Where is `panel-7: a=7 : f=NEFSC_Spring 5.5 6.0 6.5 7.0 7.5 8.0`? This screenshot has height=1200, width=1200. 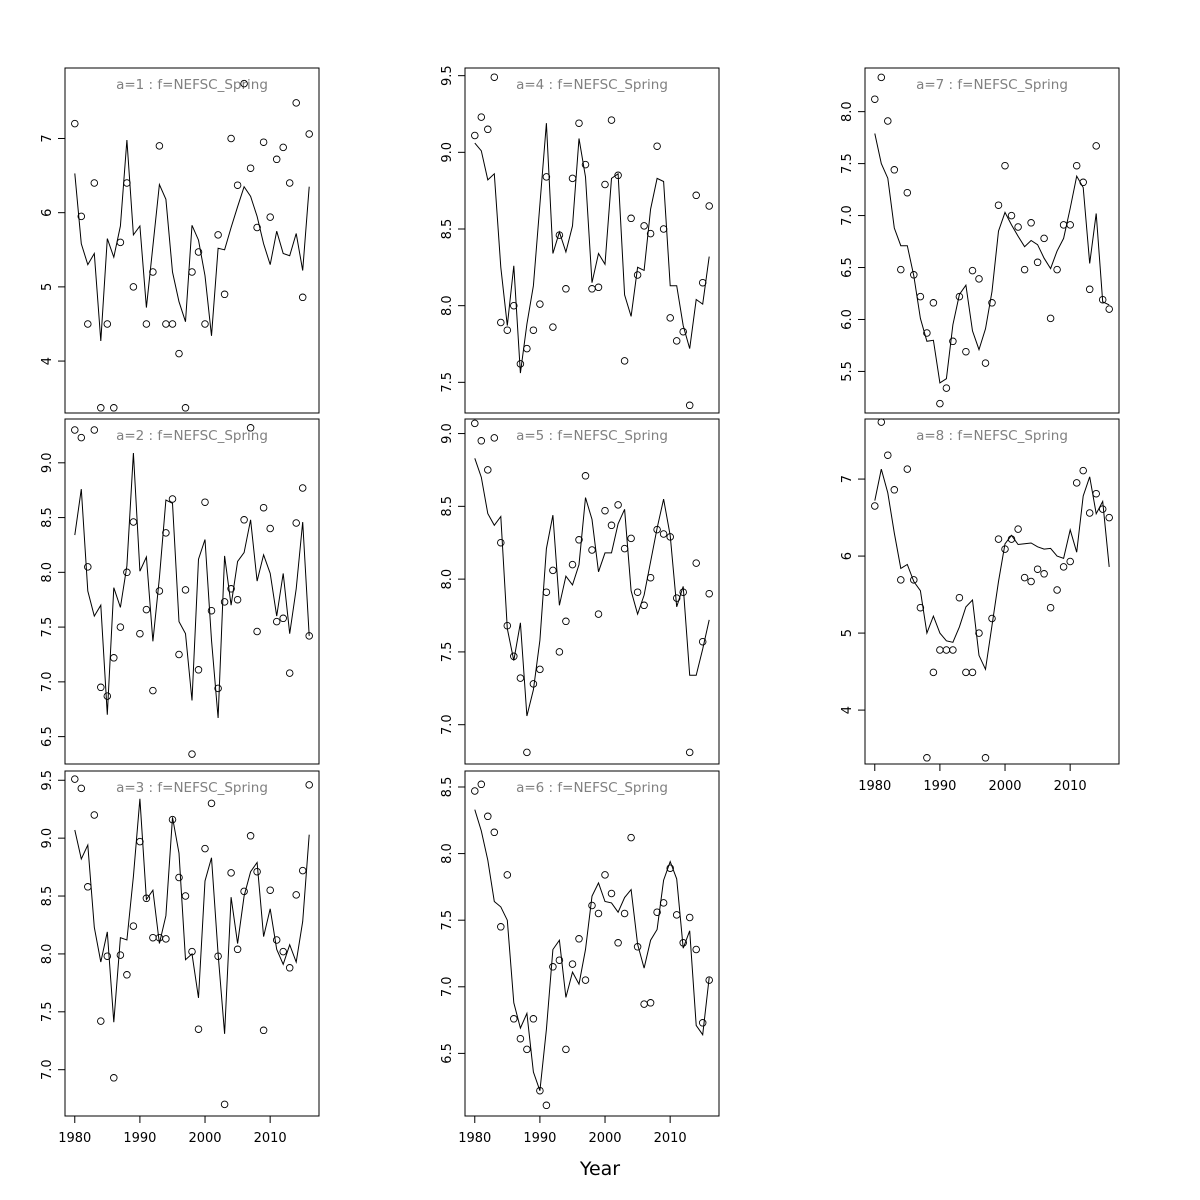 panel-7: a=7 : f=NEFSC_Spring 5.5 6.0 6.5 7.0 7.5 8.0 is located at coordinates (980, 240).